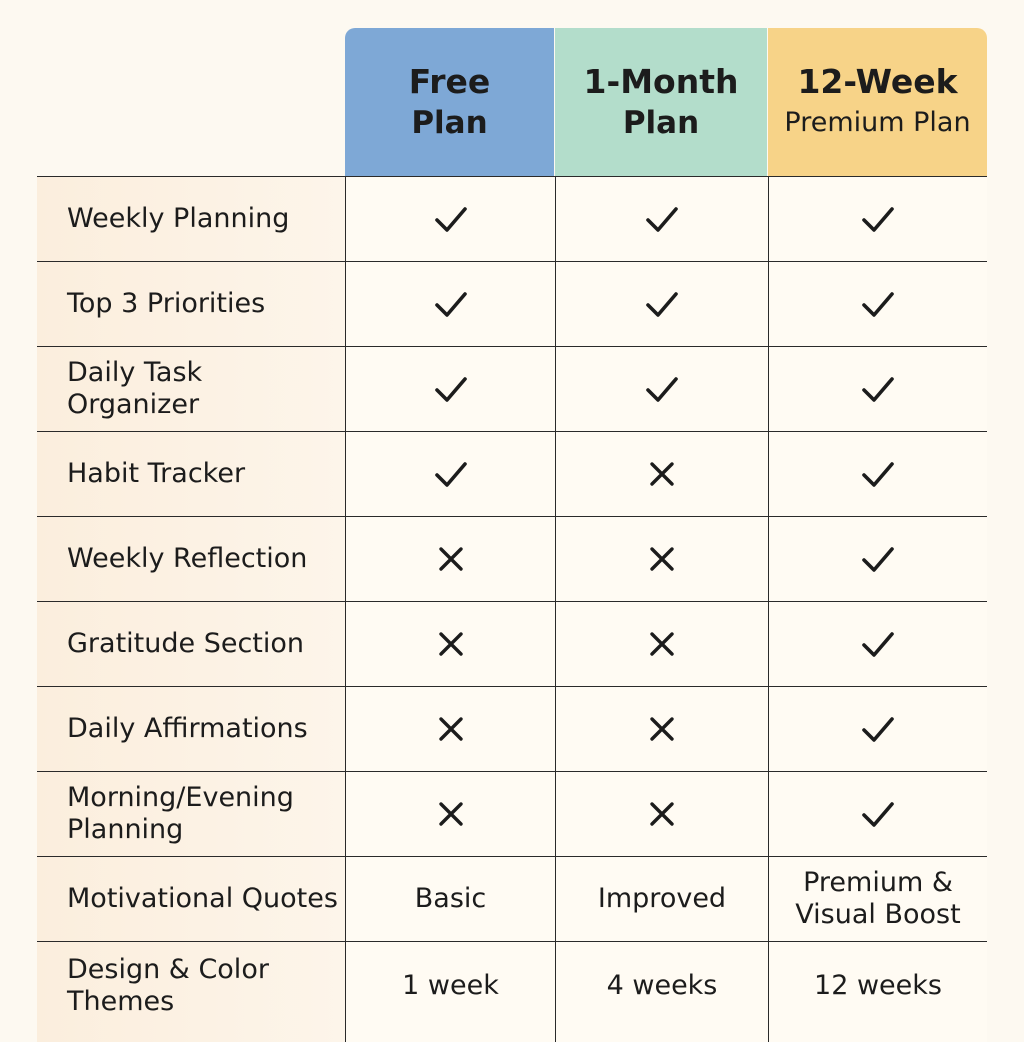 This screenshot has width=1024, height=1042. I want to click on week-value-cell: 12 weeks, so click(877, 992).